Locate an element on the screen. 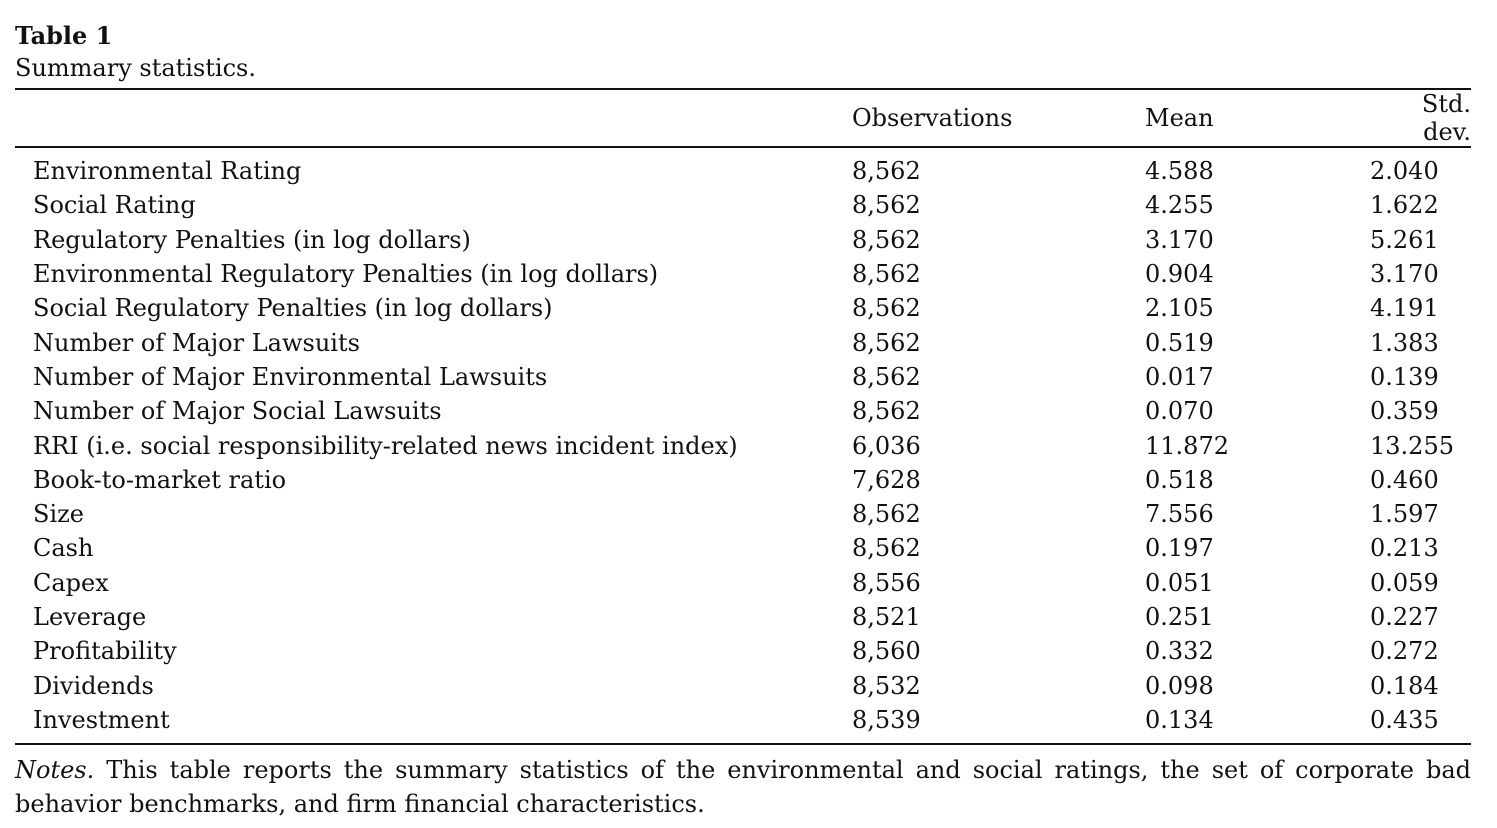  std-dev-cell: 0.272 is located at coordinates (1404, 651).